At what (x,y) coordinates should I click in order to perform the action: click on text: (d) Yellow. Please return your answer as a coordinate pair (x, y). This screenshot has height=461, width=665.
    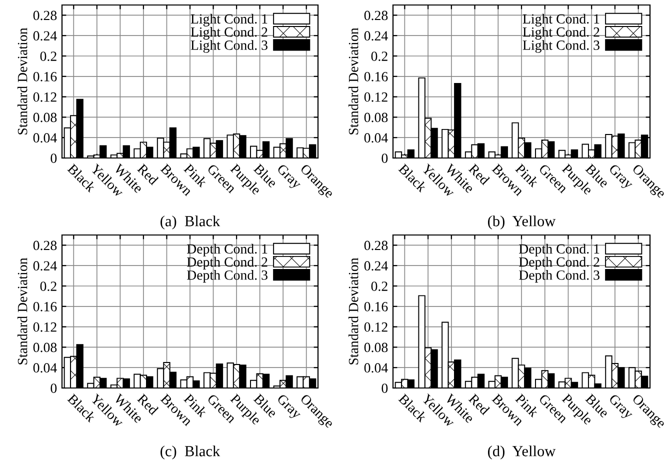
    Looking at the image, I should click on (522, 453).